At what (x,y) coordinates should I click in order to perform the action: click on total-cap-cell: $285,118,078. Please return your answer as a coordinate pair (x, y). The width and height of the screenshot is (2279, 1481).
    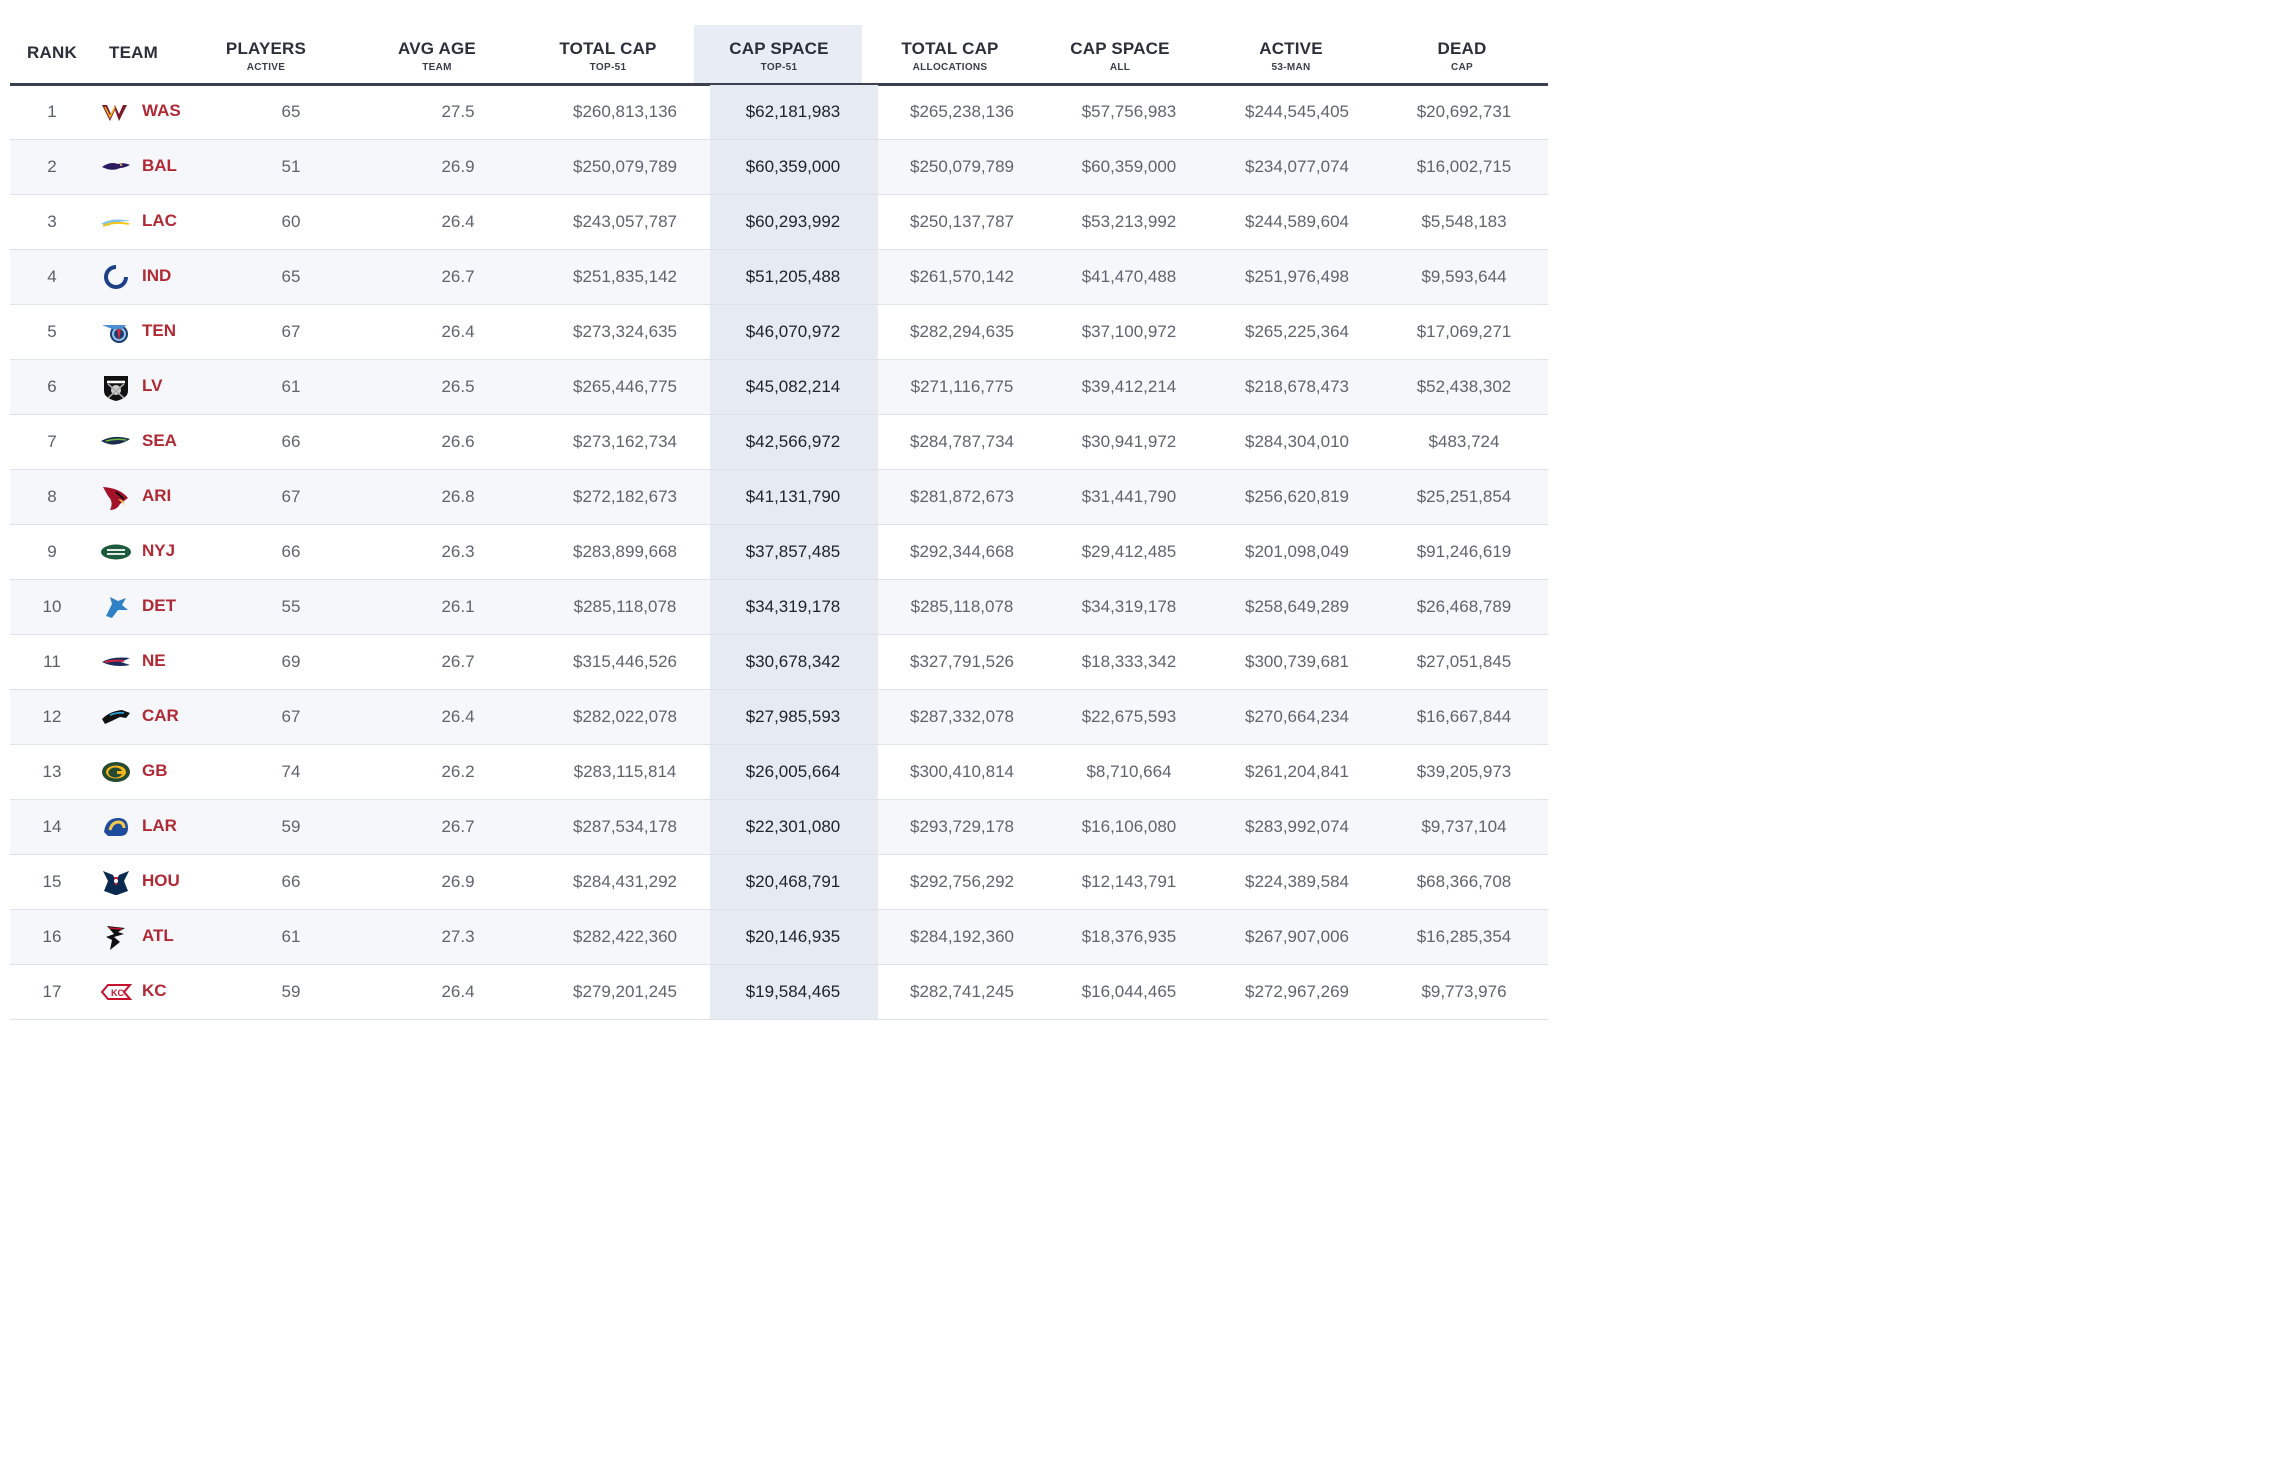
    Looking at the image, I should click on (625, 606).